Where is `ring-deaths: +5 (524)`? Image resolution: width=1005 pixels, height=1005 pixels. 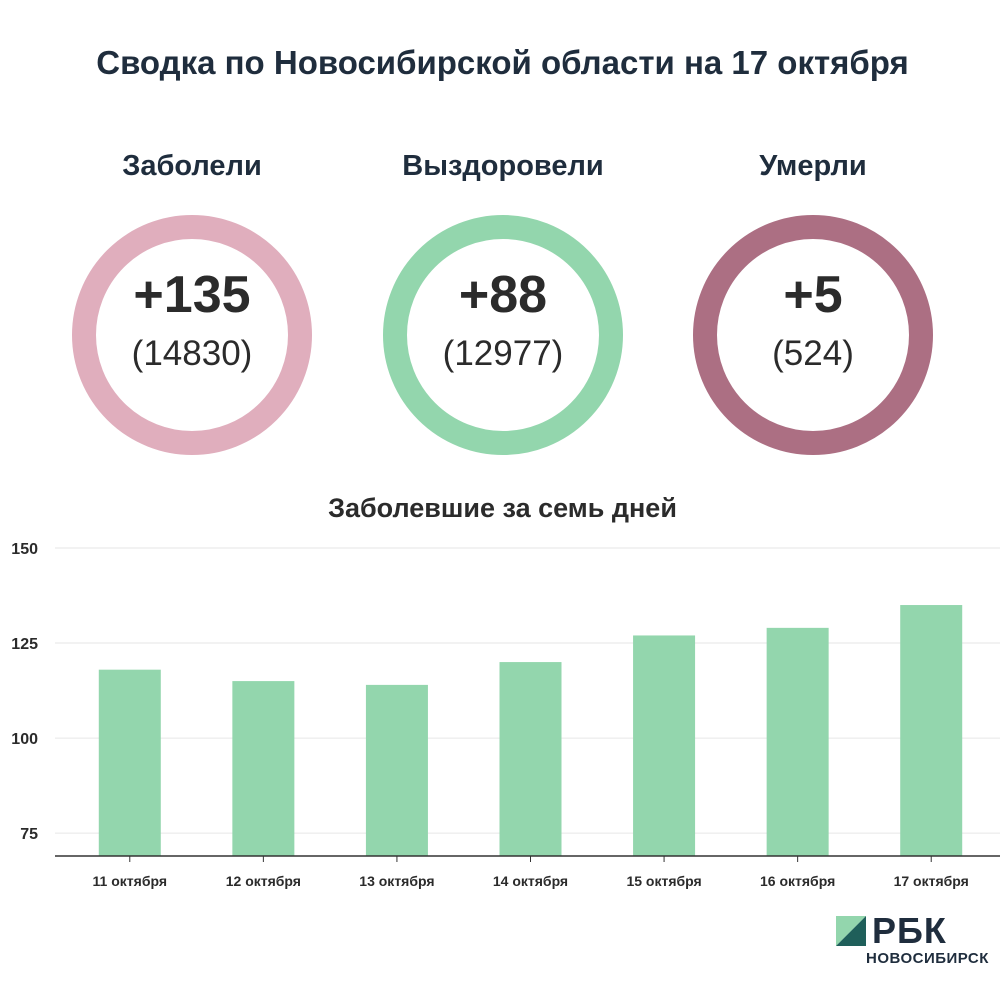
ring-deaths: +5 (524) is located at coordinates (813, 335).